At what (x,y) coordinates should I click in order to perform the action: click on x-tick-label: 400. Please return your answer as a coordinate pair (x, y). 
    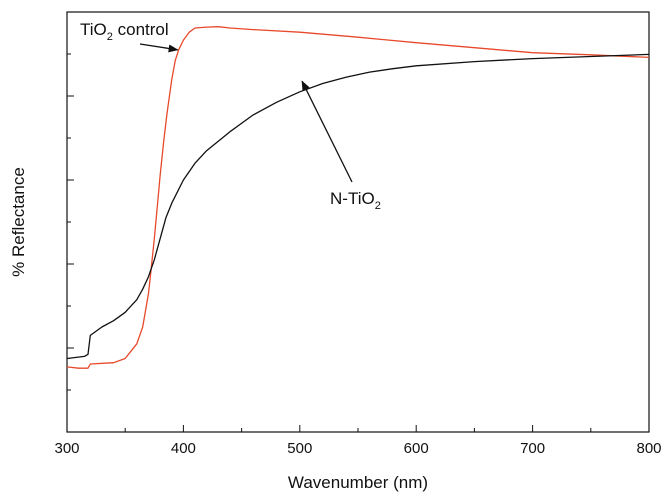
    Looking at the image, I should click on (183, 448).